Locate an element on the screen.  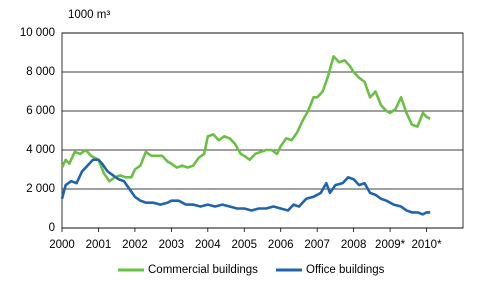
y-tick-label: 6 000 is located at coordinates (40, 111).